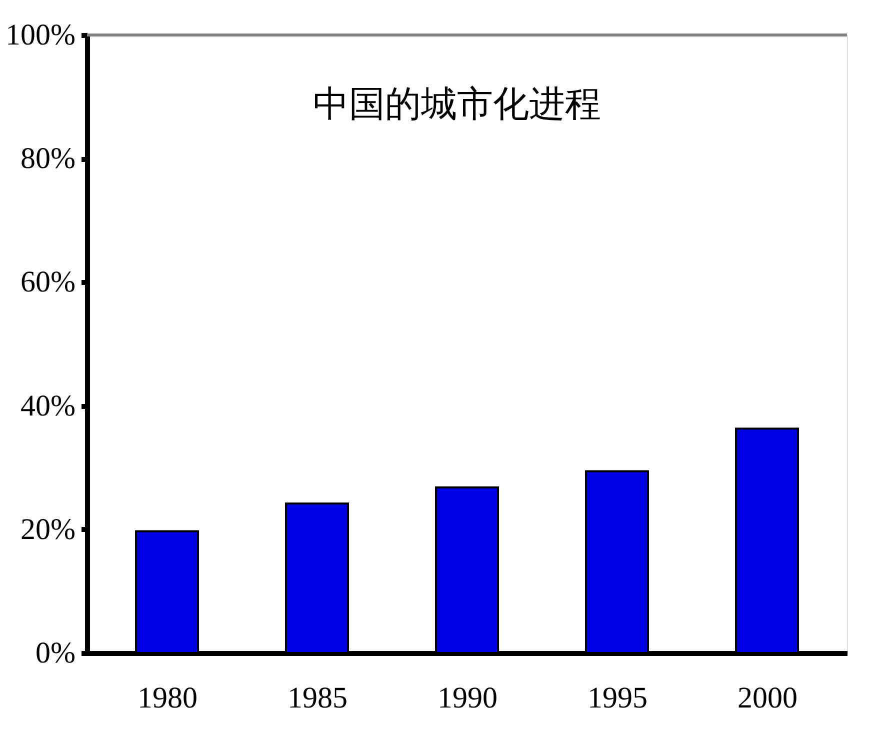 This screenshot has width=873, height=732. I want to click on y-tick-label: 0%, so click(56, 653).